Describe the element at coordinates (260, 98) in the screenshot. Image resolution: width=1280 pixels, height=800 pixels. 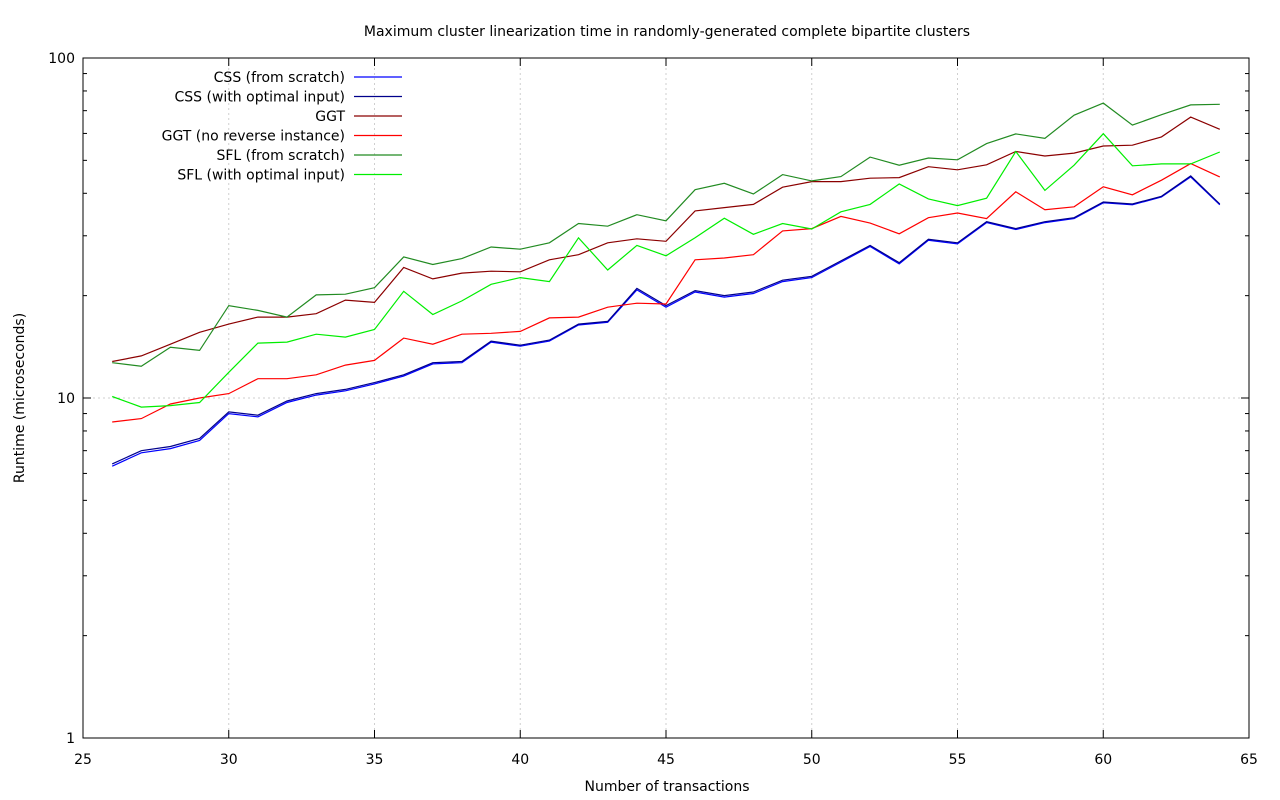
I see `legend-label: CSS (with optimal input)` at that location.